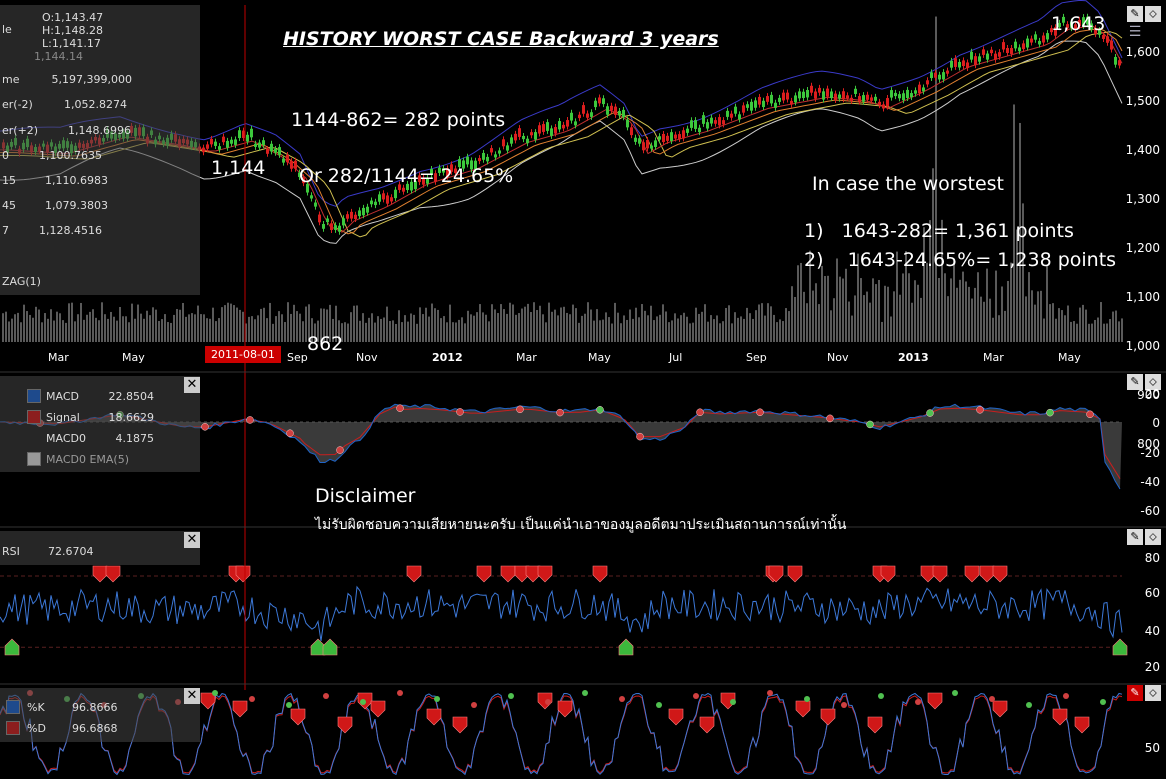 Image resolution: width=1166 pixels, height=779 pixels. Describe the element at coordinates (34, 459) in the screenshot. I see `macd0-ema-toggle-icon` at that location.